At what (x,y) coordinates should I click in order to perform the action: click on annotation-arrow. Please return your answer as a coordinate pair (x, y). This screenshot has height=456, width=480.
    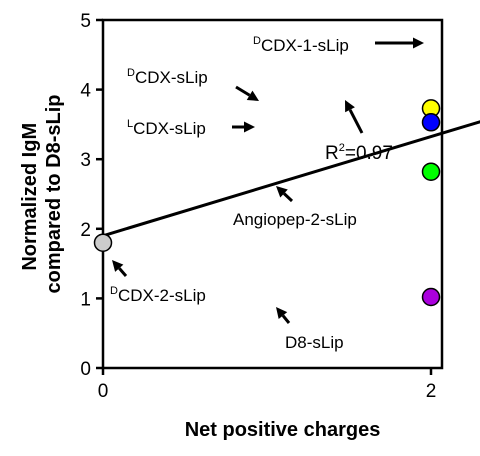
    Looking at the image, I should click on (354, 117).